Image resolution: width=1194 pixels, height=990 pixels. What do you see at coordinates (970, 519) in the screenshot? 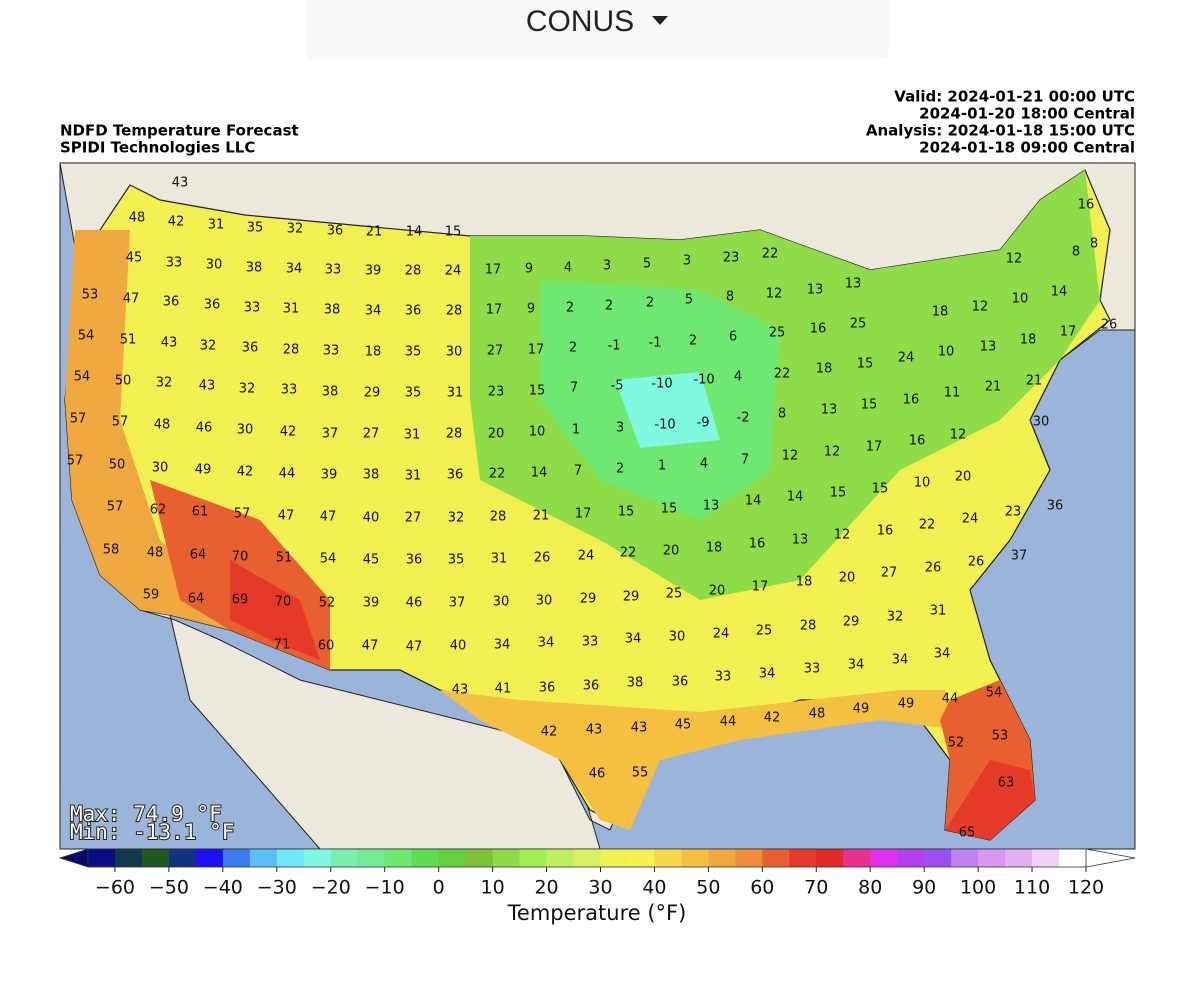
I see `map-label: 24` at bounding box center [970, 519].